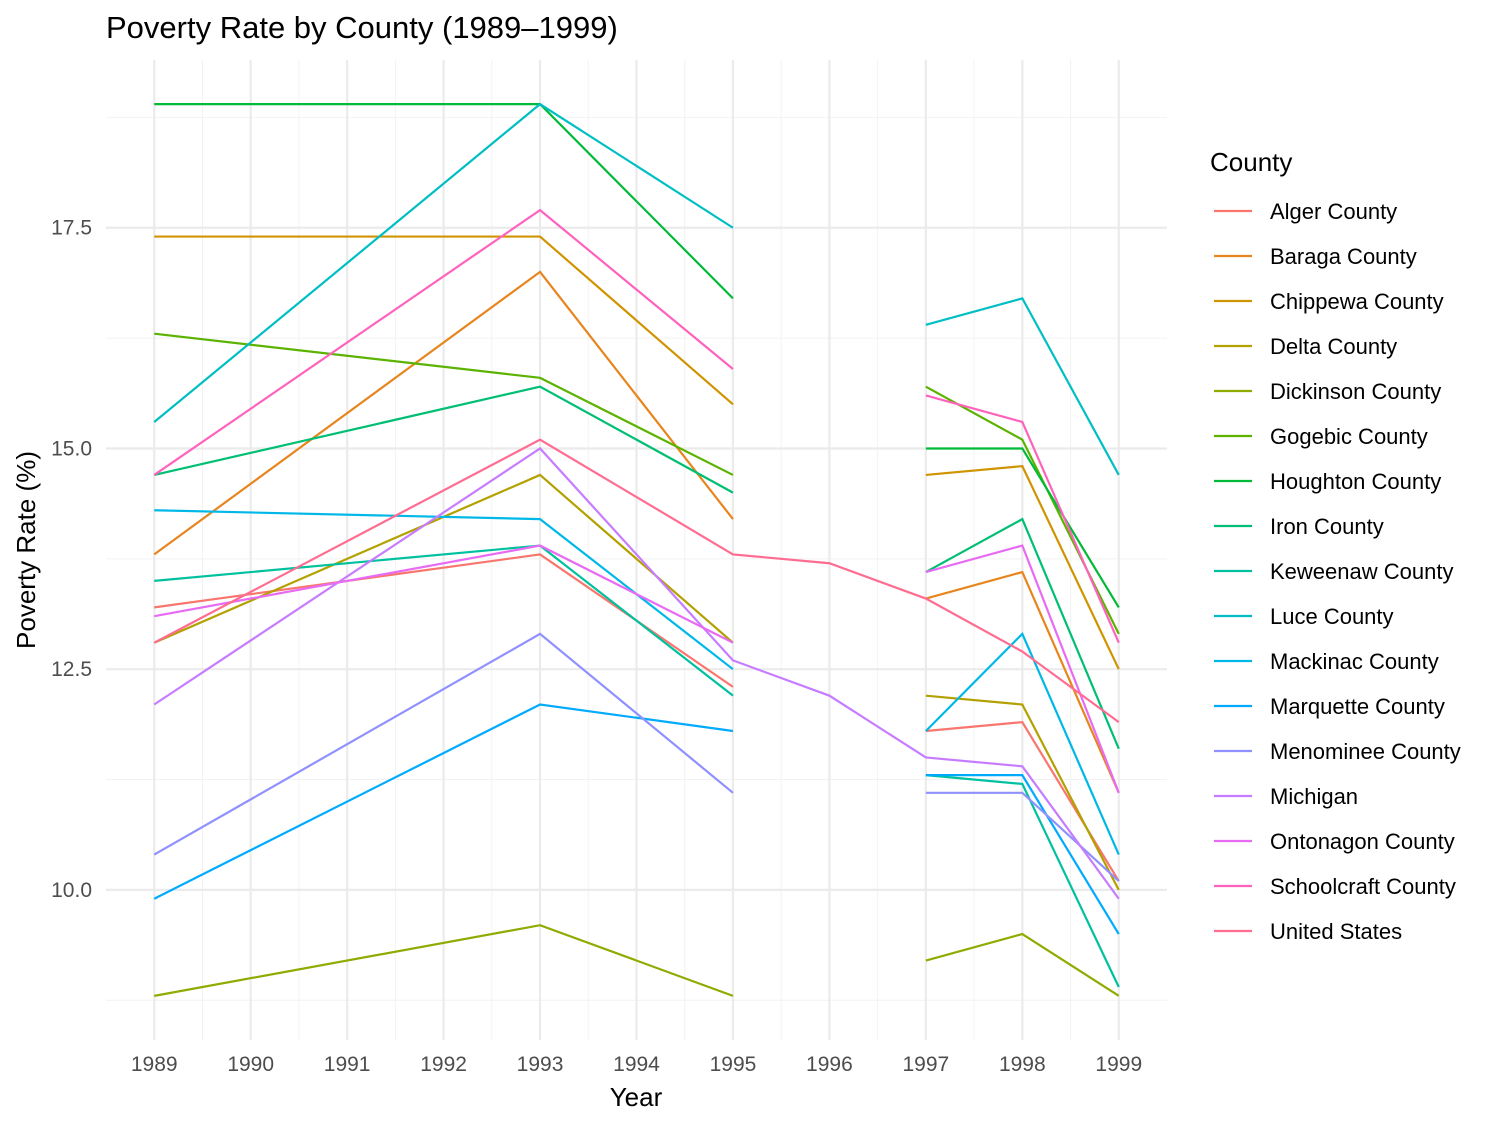 Image resolution: width=1500 pixels, height=1130 pixels. What do you see at coordinates (1361, 571) in the screenshot?
I see `legend-label: Keweenaw County` at bounding box center [1361, 571].